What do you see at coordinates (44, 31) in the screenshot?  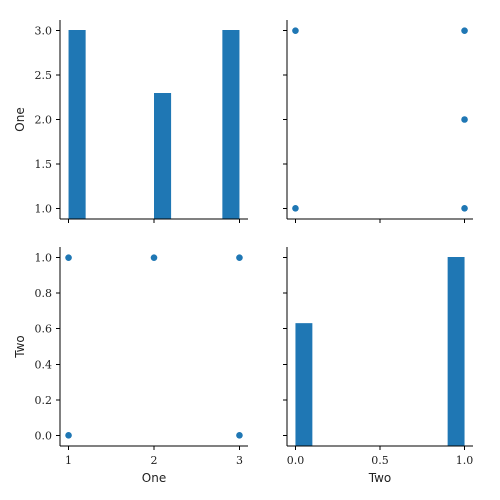 I see `y-tick-label: 3.0` at bounding box center [44, 31].